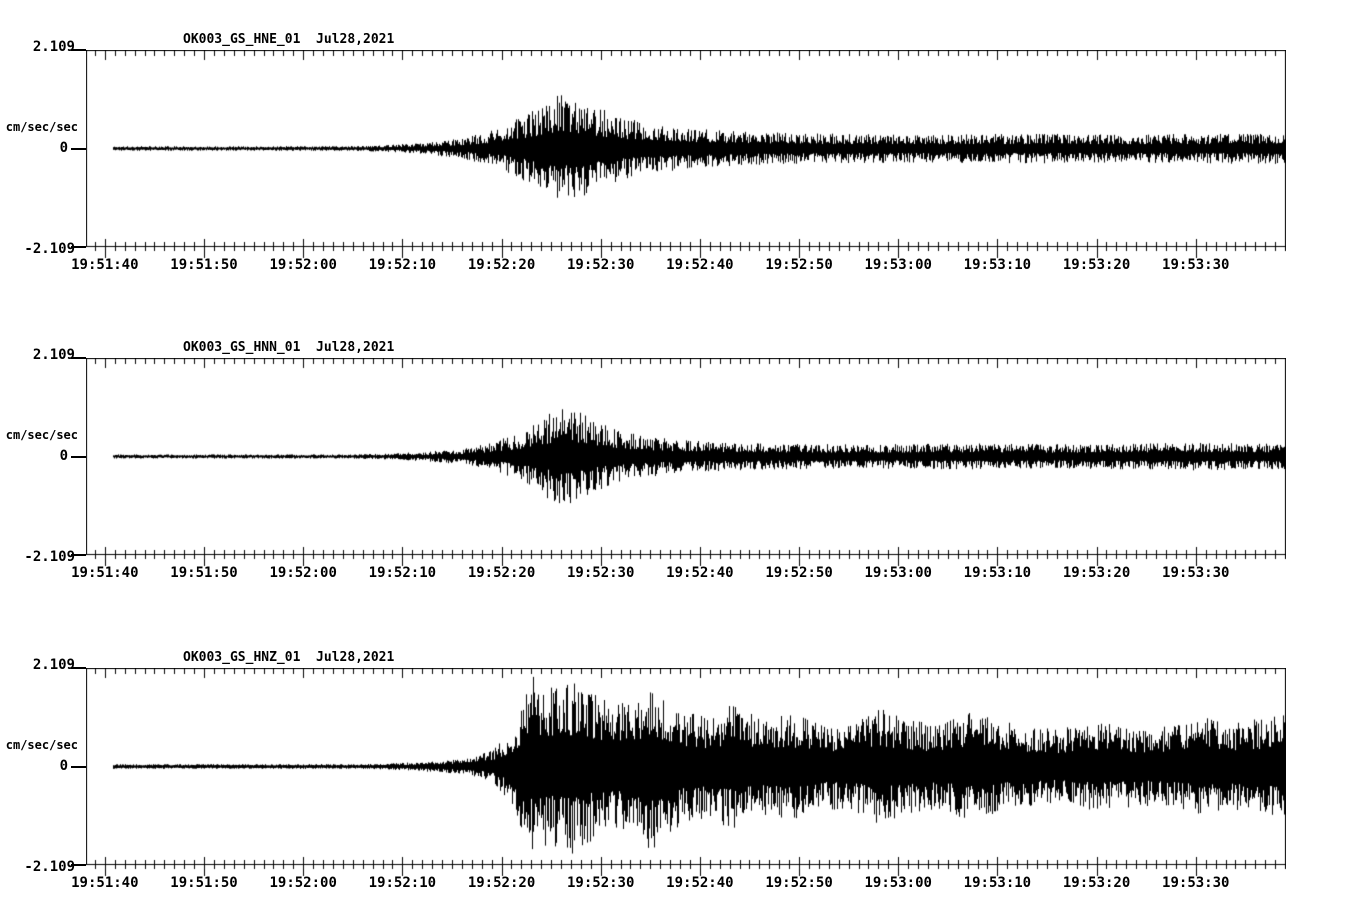 Image resolution: width=1358 pixels, height=924 pixels. What do you see at coordinates (289, 39) in the screenshot?
I see `panel-title: OK003_GS_HNE_01 Jul28,2021` at bounding box center [289, 39].